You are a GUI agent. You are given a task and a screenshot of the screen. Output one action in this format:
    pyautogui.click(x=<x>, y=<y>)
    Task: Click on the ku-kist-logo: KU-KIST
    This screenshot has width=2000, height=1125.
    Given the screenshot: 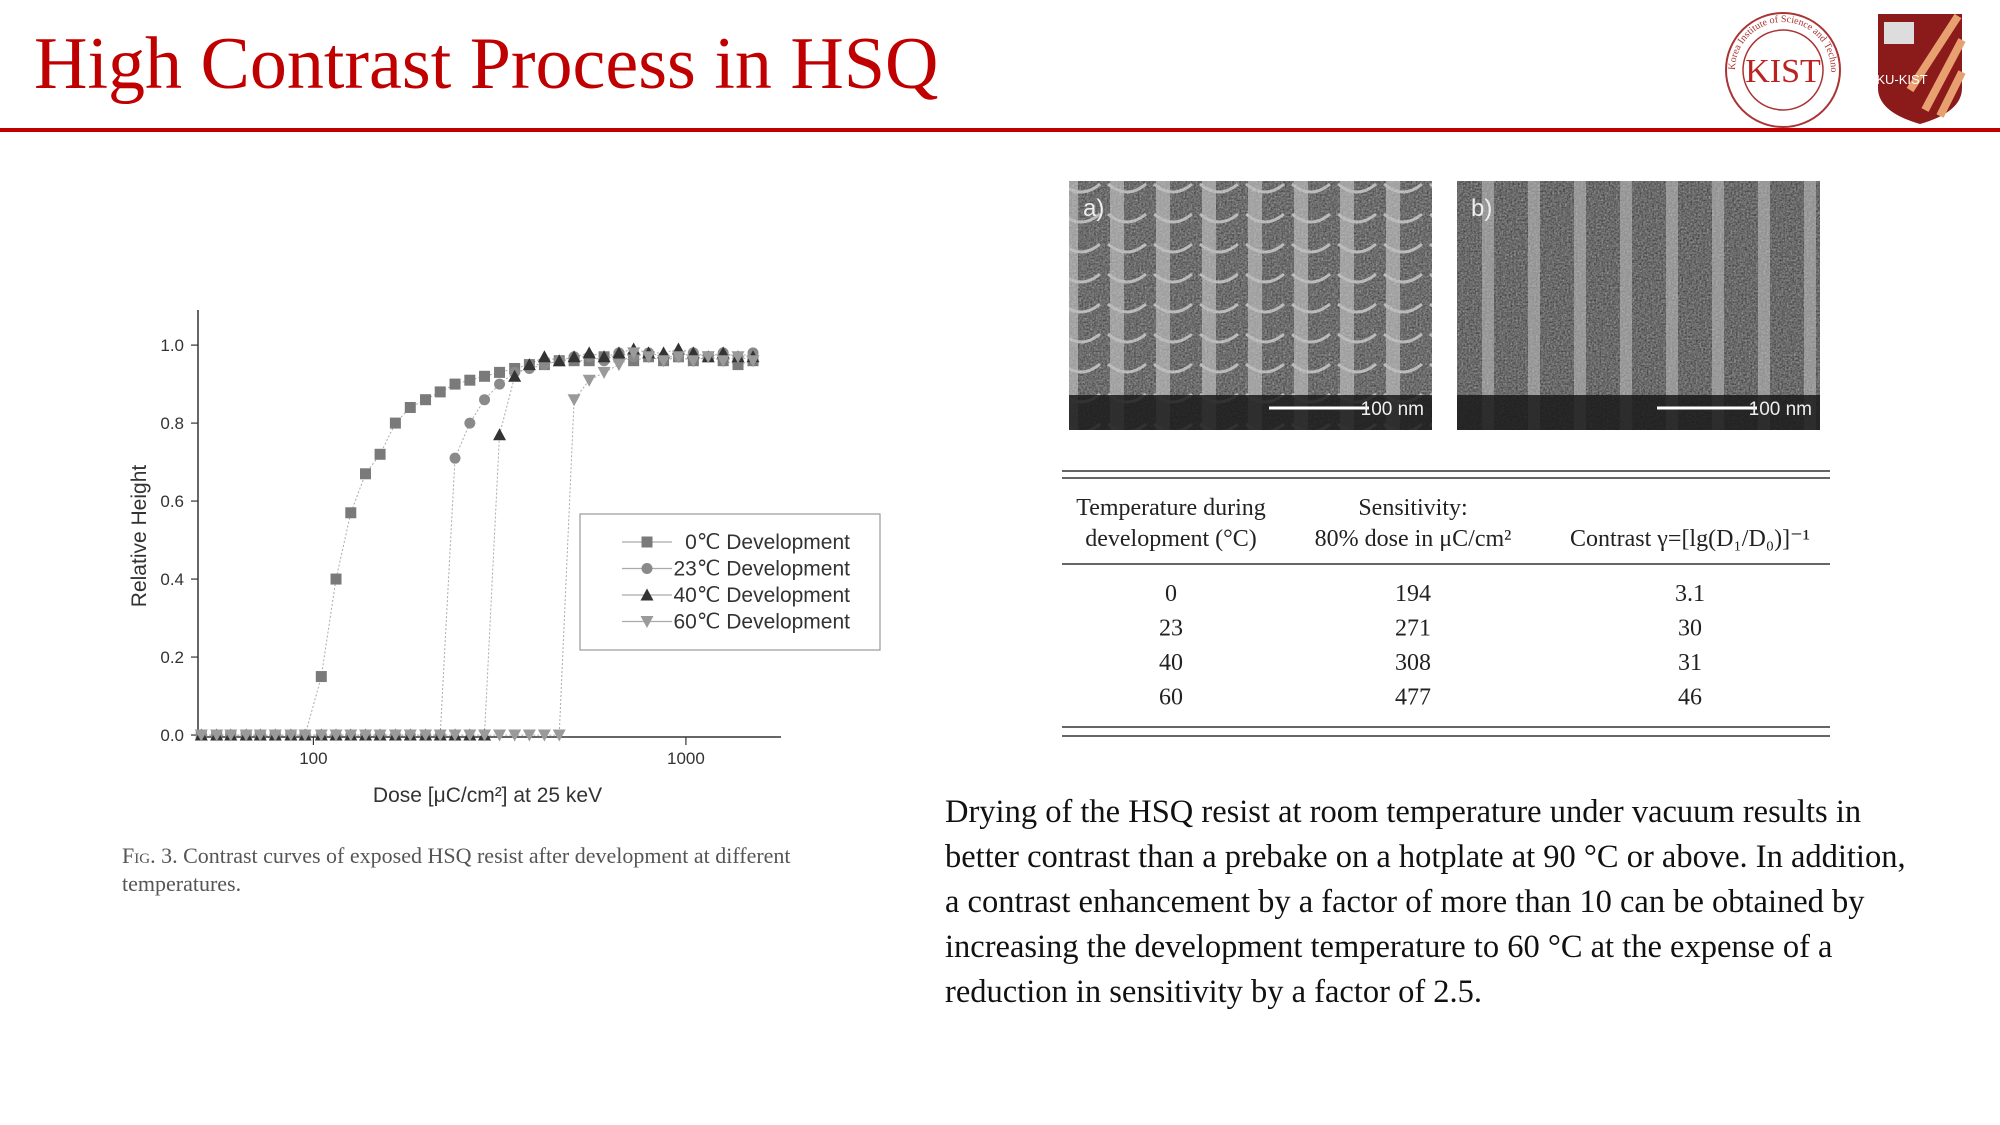 What is the action you would take?
    pyautogui.click(x=1921, y=68)
    